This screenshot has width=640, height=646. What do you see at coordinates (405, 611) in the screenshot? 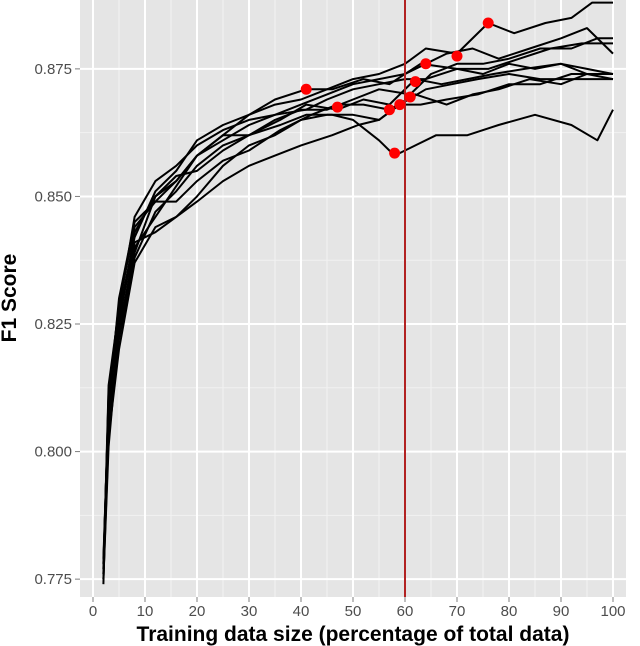
I see `x-tick-label: 60` at bounding box center [405, 611].